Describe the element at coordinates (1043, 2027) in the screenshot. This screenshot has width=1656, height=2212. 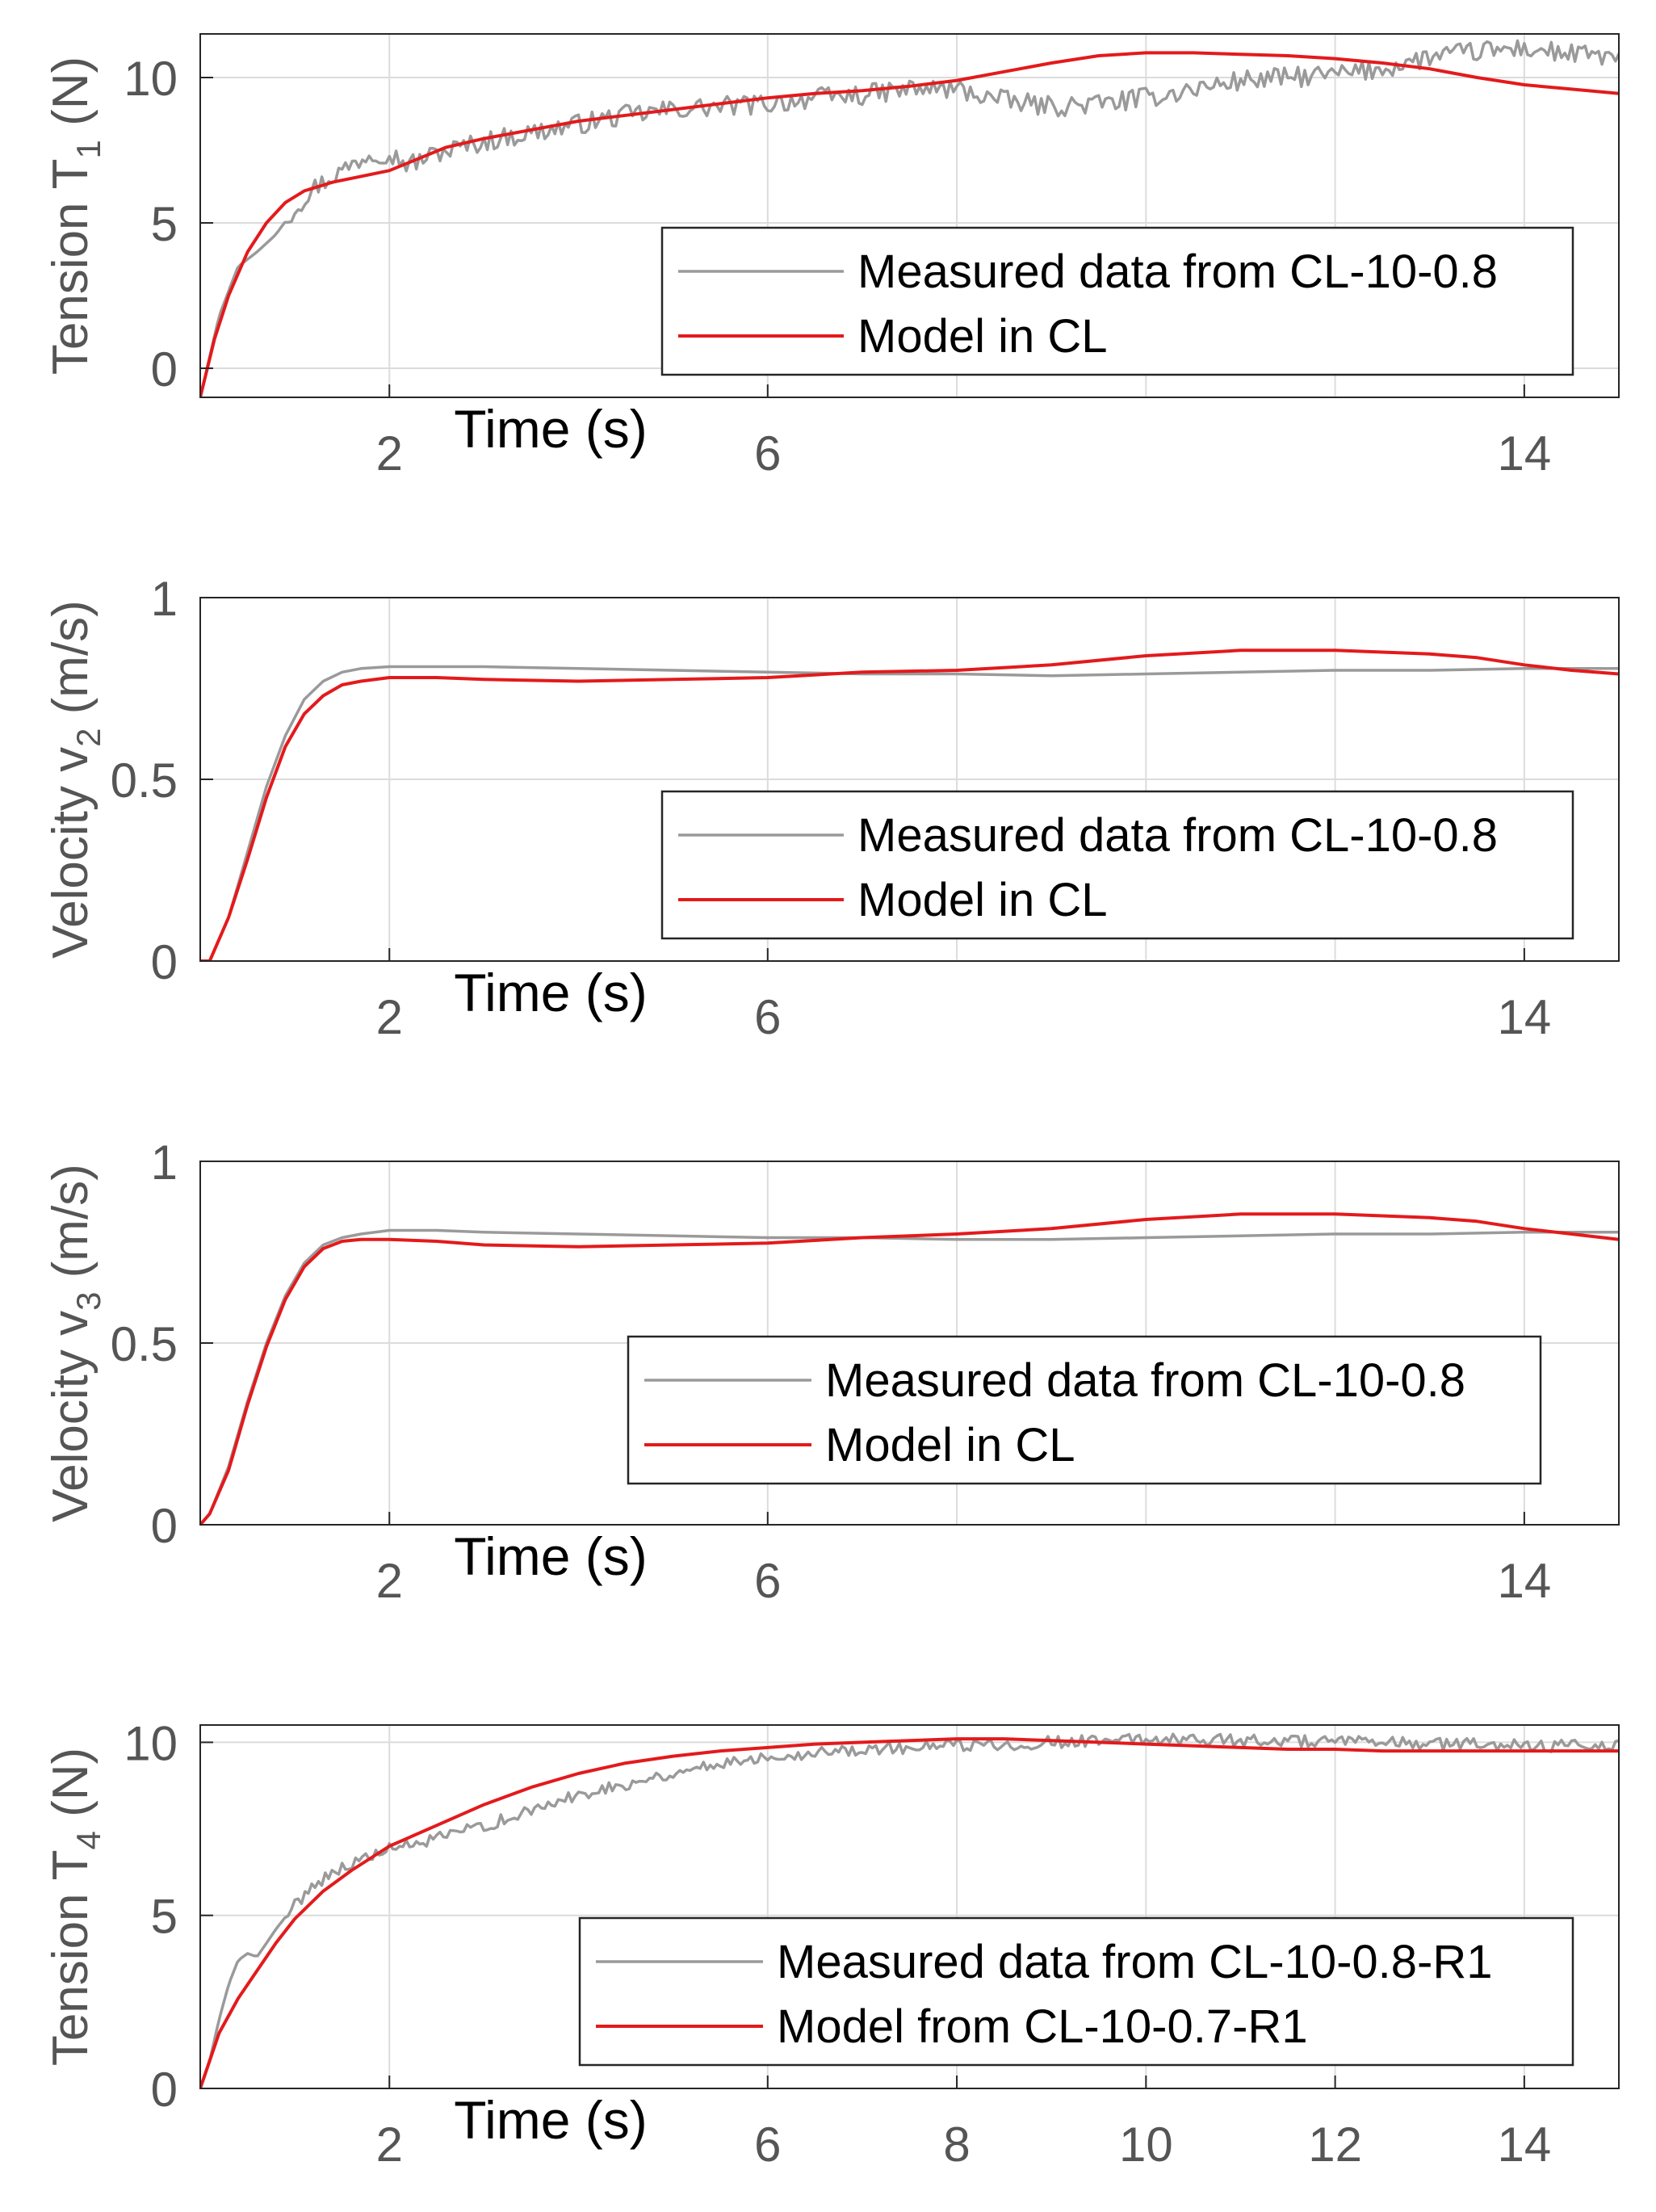
I see `legend-entry-model: Model from CL-10-0.7-R1` at that location.